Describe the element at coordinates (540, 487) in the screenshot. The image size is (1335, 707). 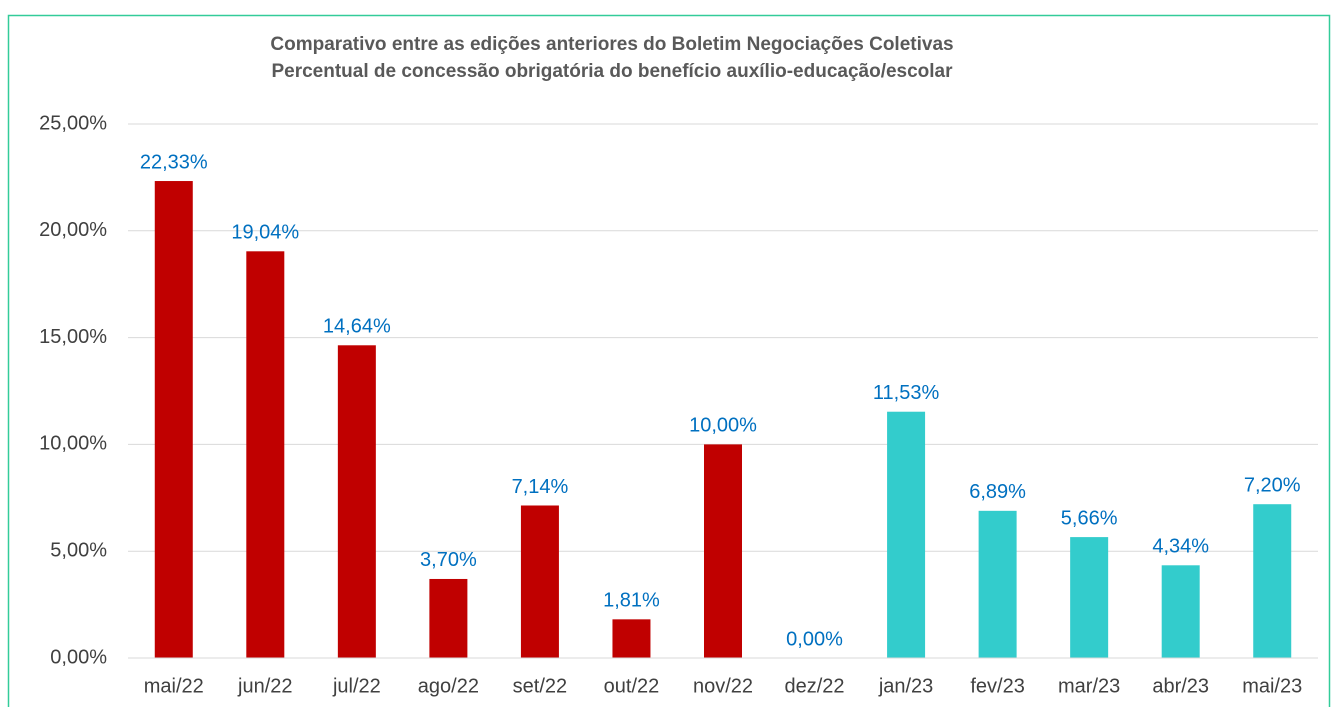
I see `data-label: 7,14%` at that location.